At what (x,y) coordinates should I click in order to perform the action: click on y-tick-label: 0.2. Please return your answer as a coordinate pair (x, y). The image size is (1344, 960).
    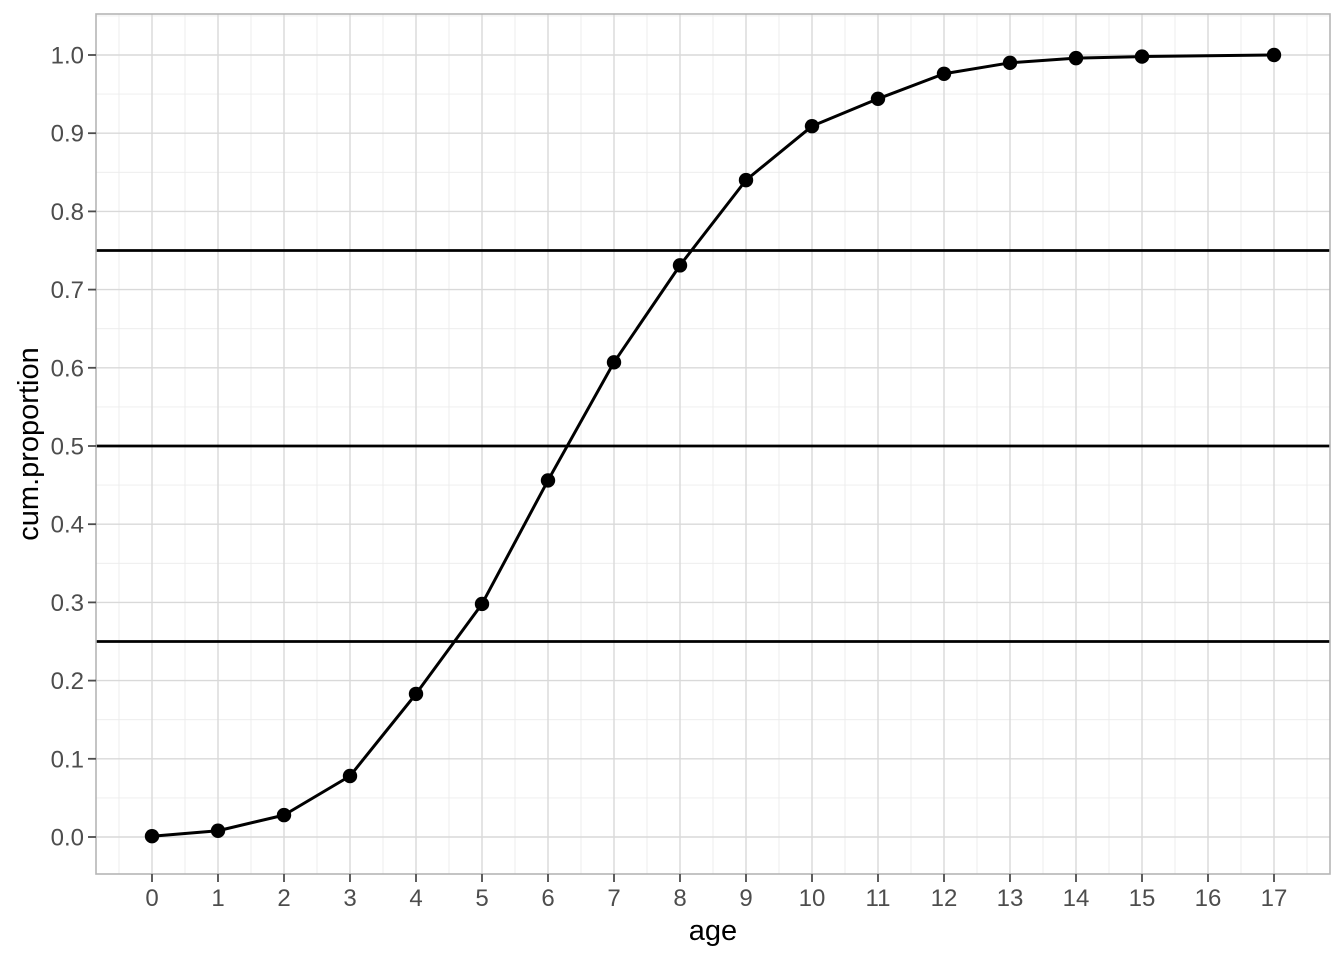
    Looking at the image, I should click on (67, 681).